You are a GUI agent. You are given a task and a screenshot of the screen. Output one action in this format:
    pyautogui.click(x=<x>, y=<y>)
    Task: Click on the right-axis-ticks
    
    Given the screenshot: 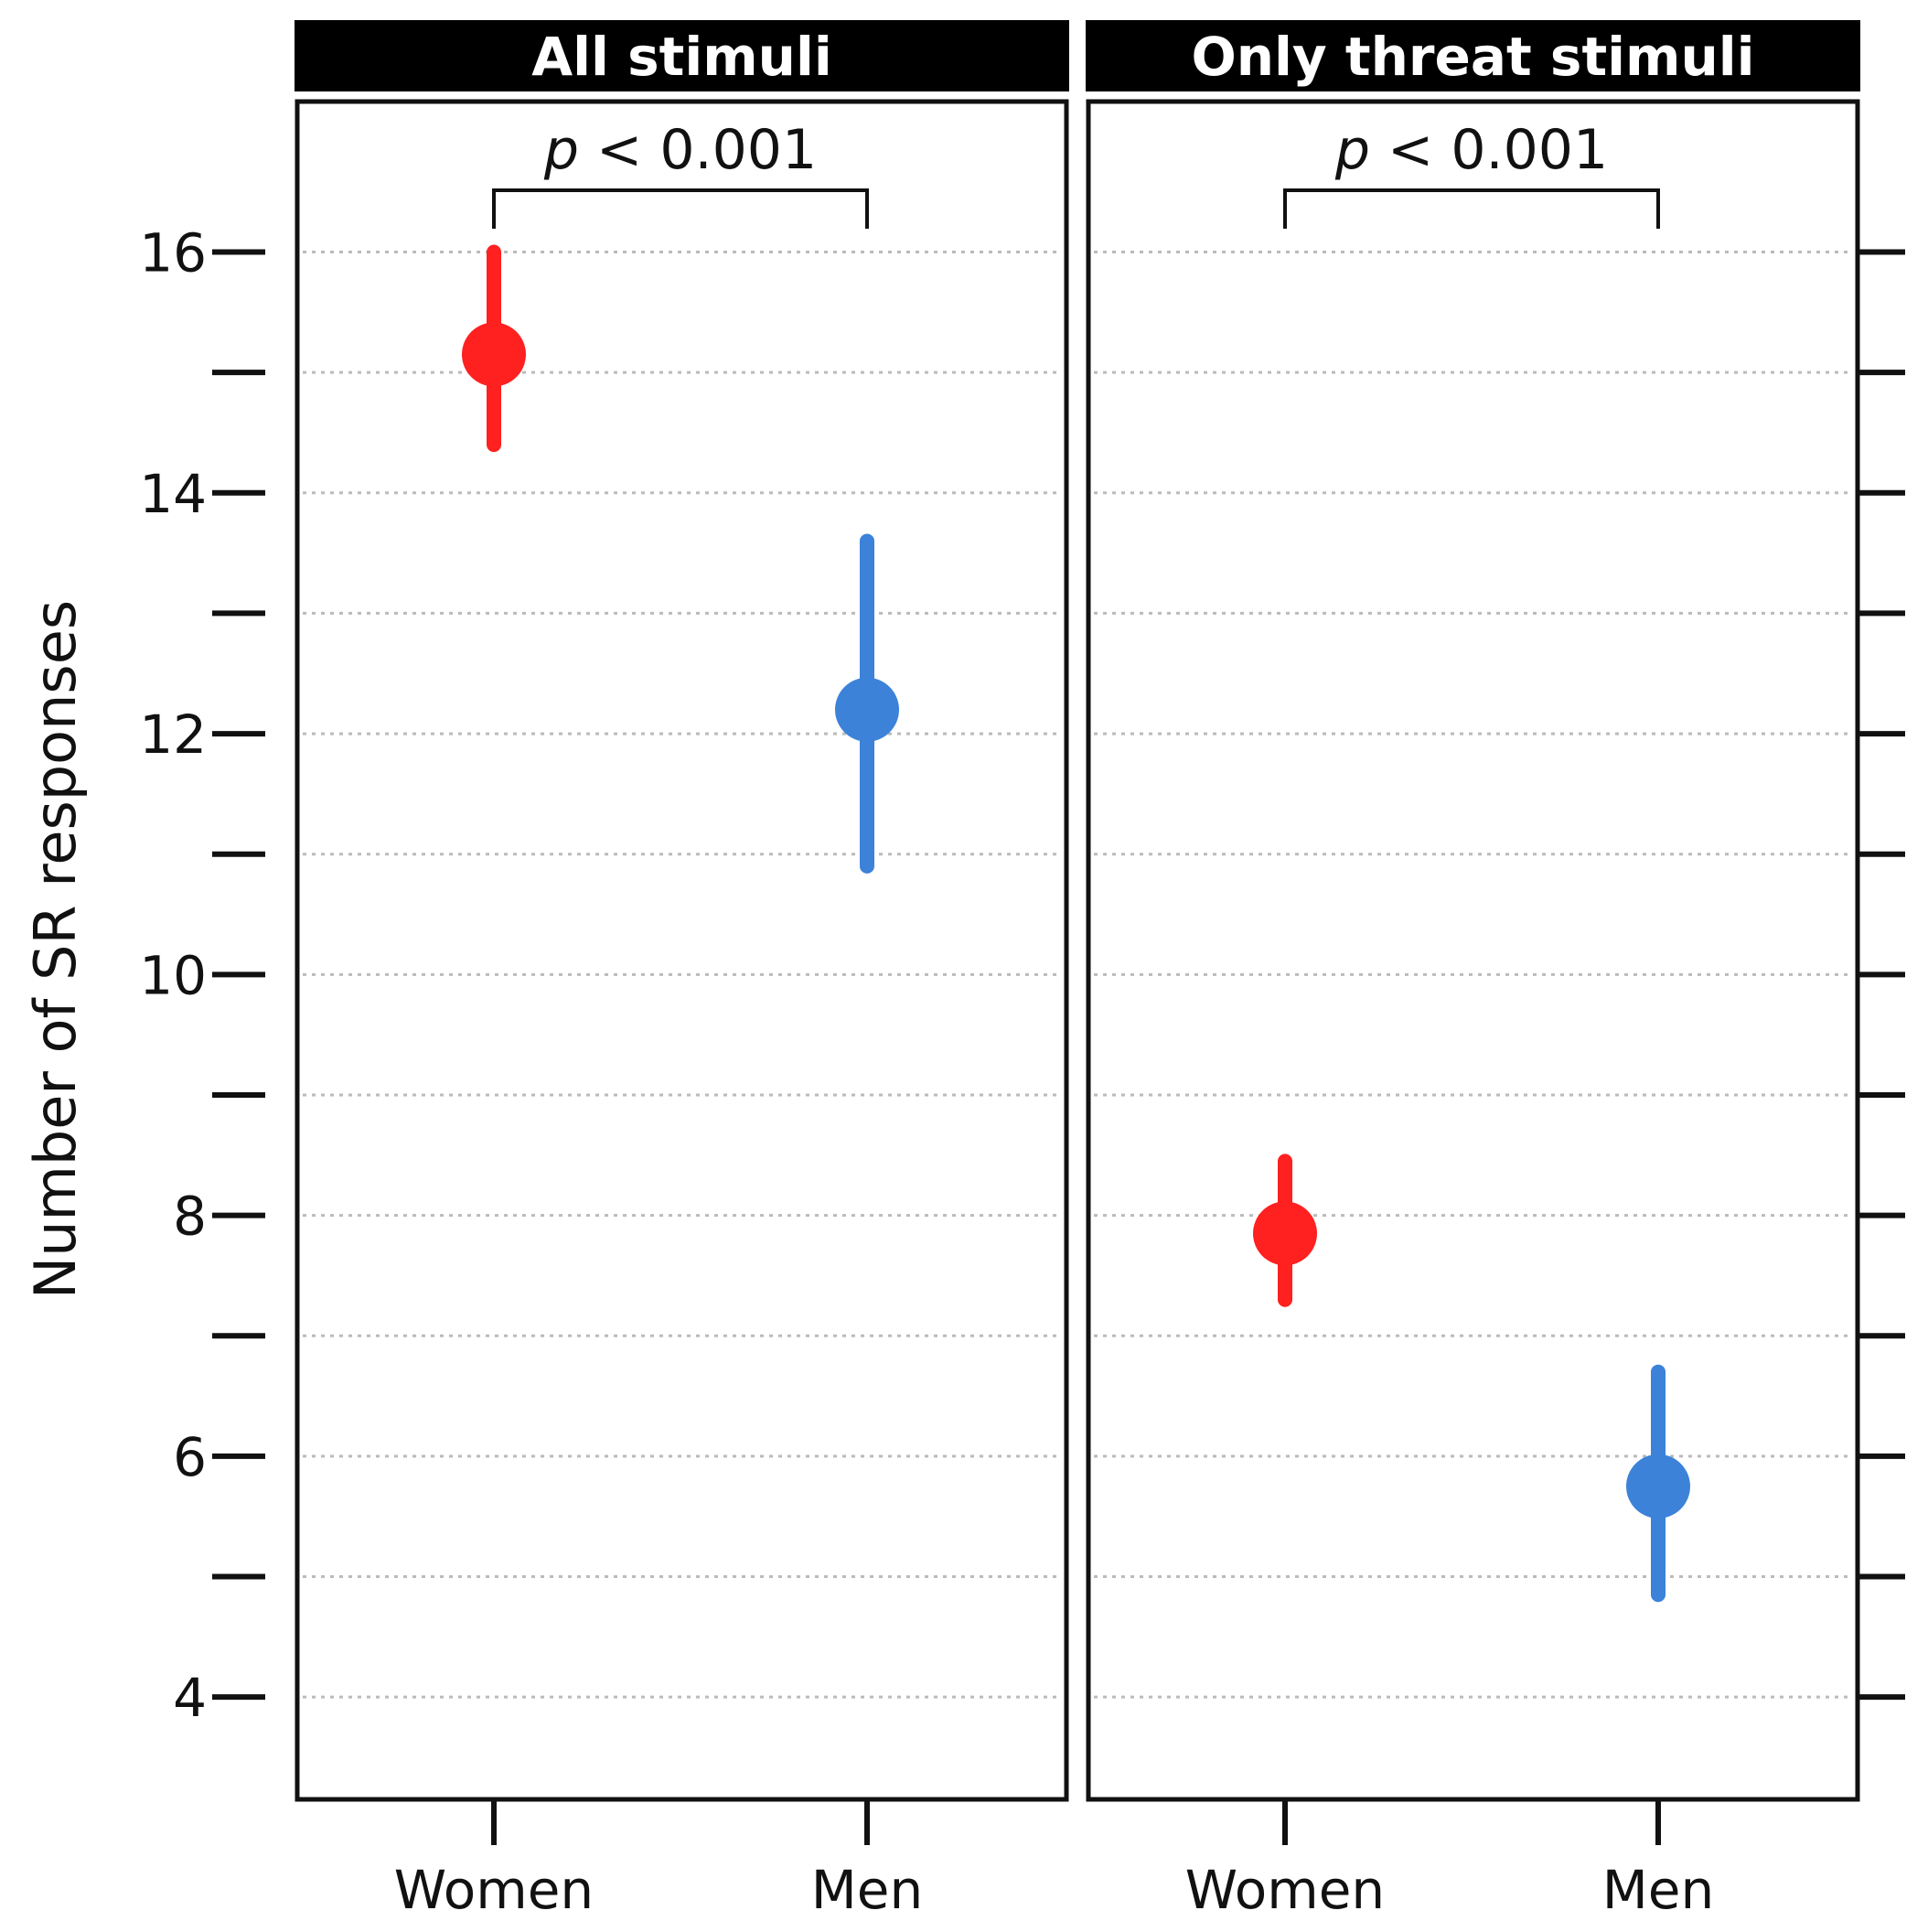 What is the action you would take?
    pyautogui.click(x=1881, y=975)
    